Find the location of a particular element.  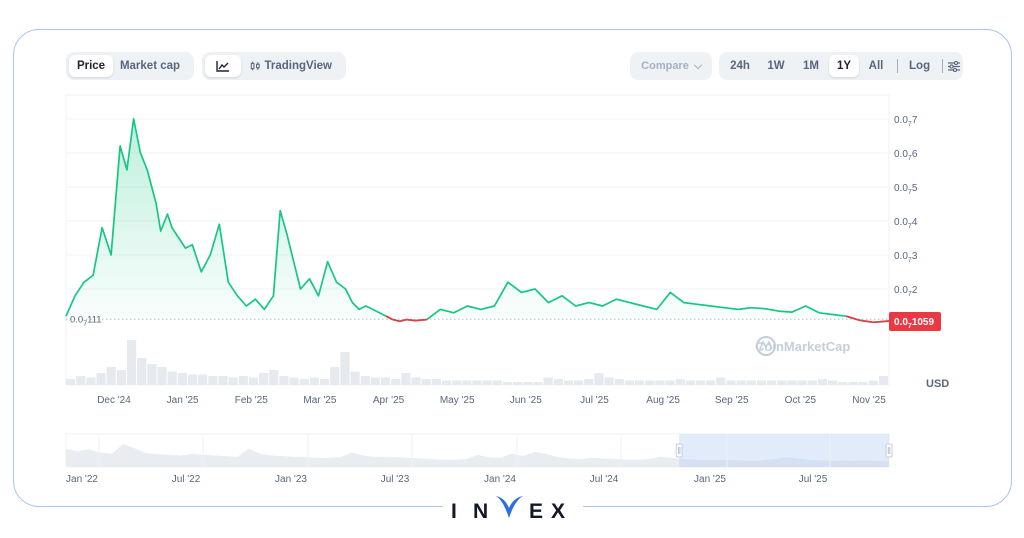

line-chart-button is located at coordinates (223, 66).